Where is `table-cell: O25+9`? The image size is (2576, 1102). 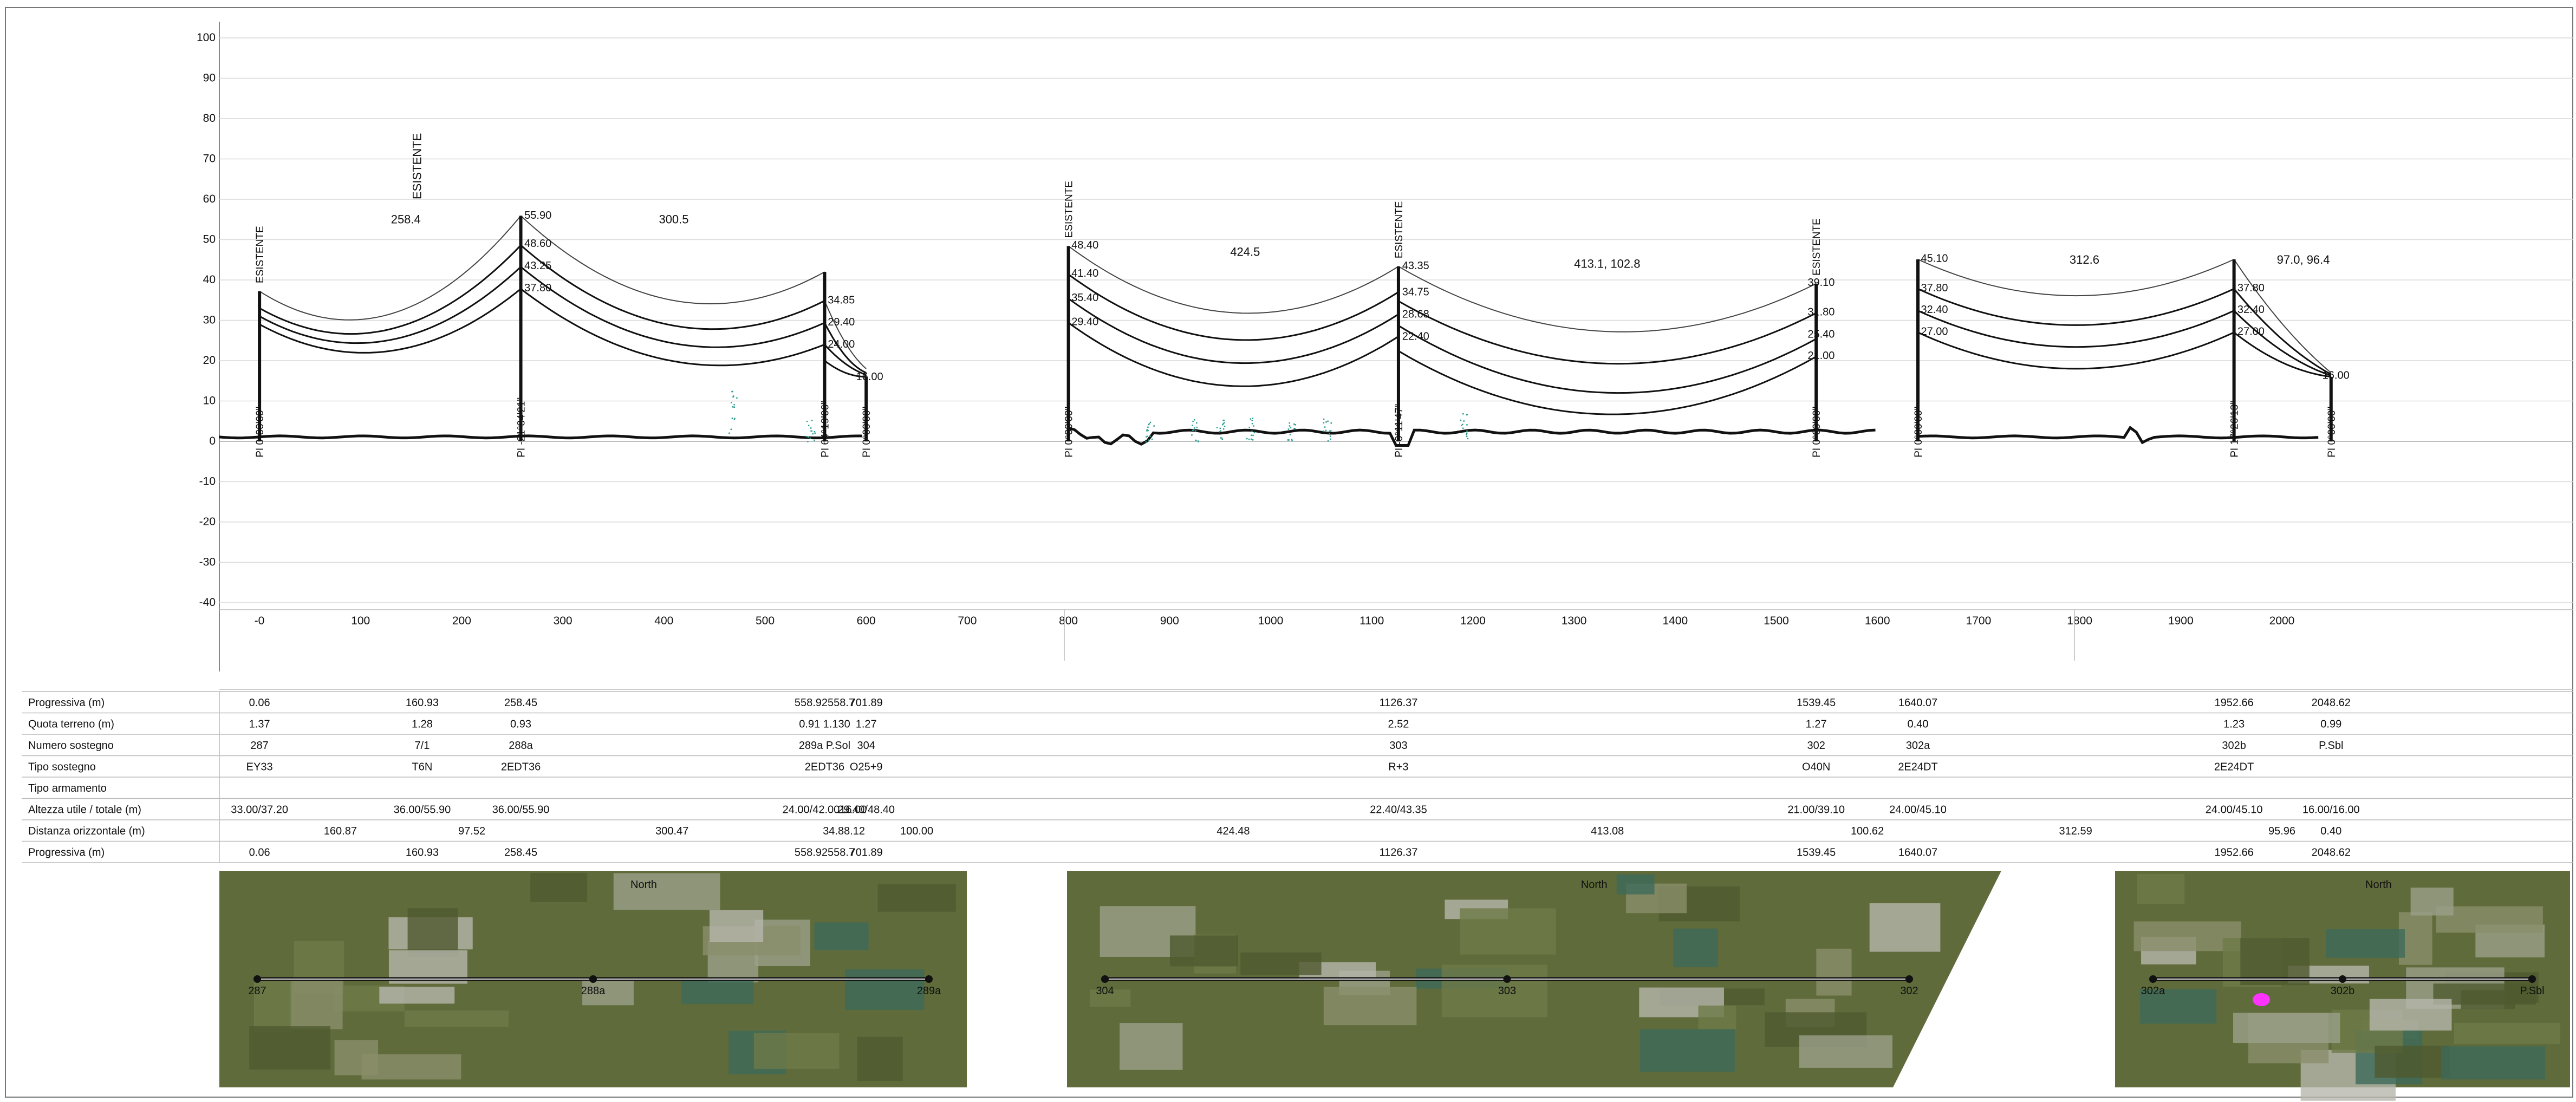 table-cell: O25+9 is located at coordinates (866, 767).